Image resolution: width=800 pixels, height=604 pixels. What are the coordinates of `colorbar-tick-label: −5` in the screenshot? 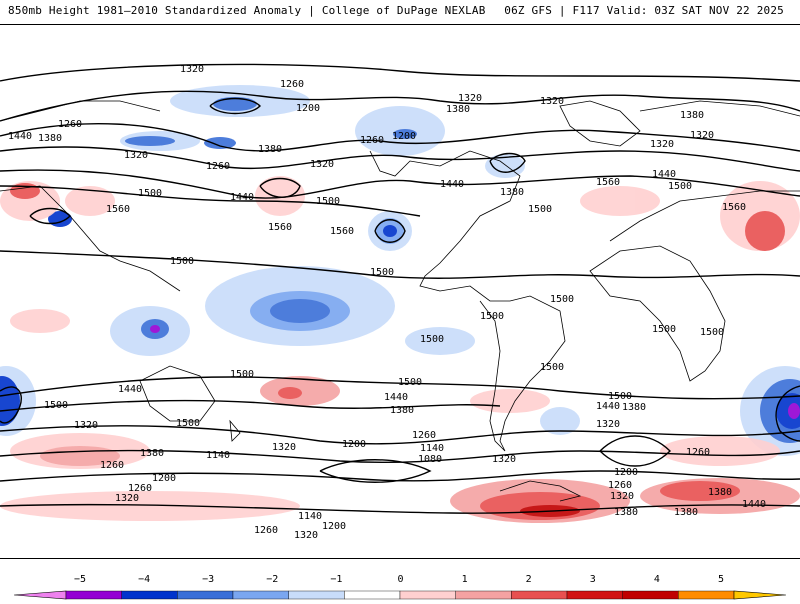 It's located at (80, 579).